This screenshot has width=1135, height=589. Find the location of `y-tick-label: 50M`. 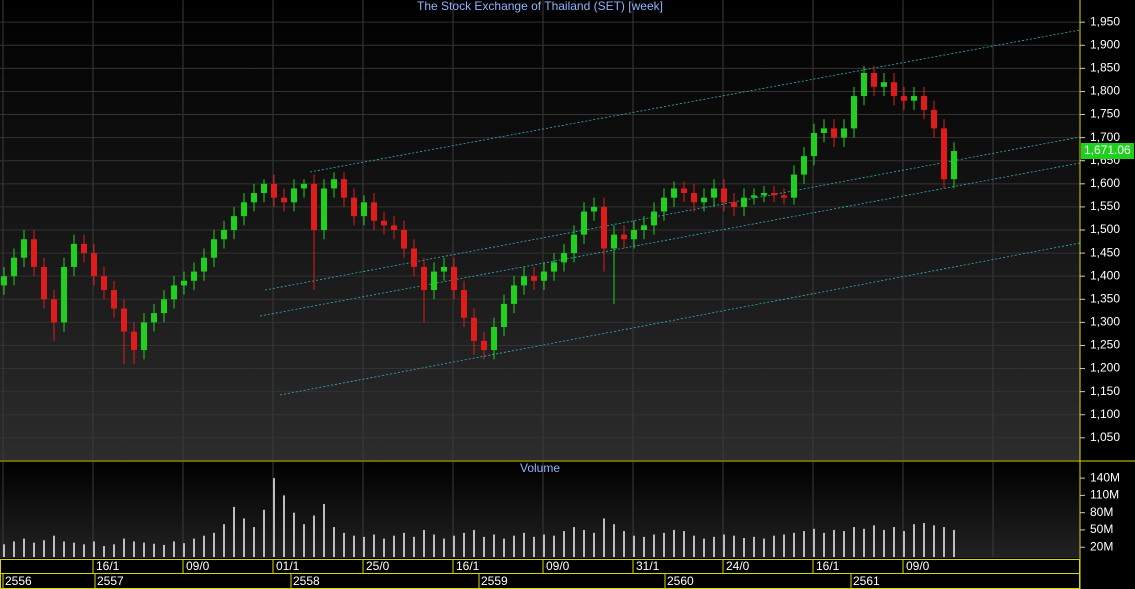

y-tick-label: 50M is located at coordinates (1101, 529).